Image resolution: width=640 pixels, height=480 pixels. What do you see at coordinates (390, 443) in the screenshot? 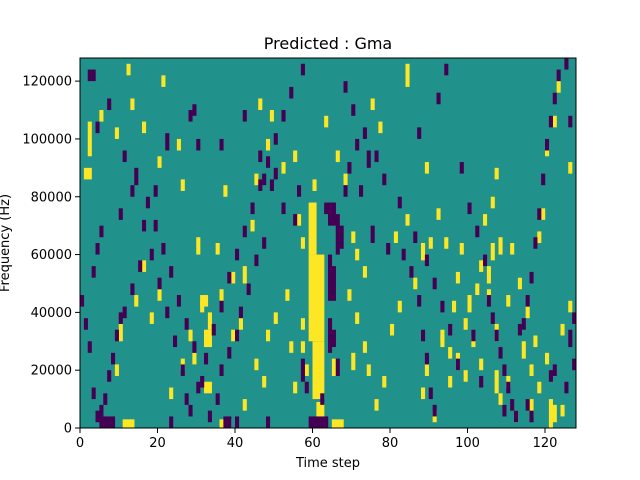
I see `x-tick-label: 80` at bounding box center [390, 443].